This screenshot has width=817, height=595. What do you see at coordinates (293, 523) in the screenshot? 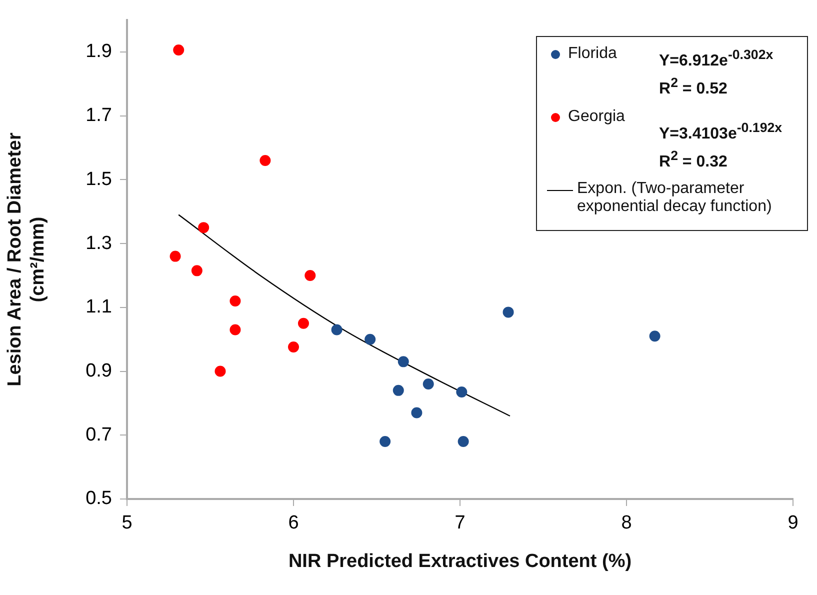
I see `x-tick-label: 6` at bounding box center [293, 523].